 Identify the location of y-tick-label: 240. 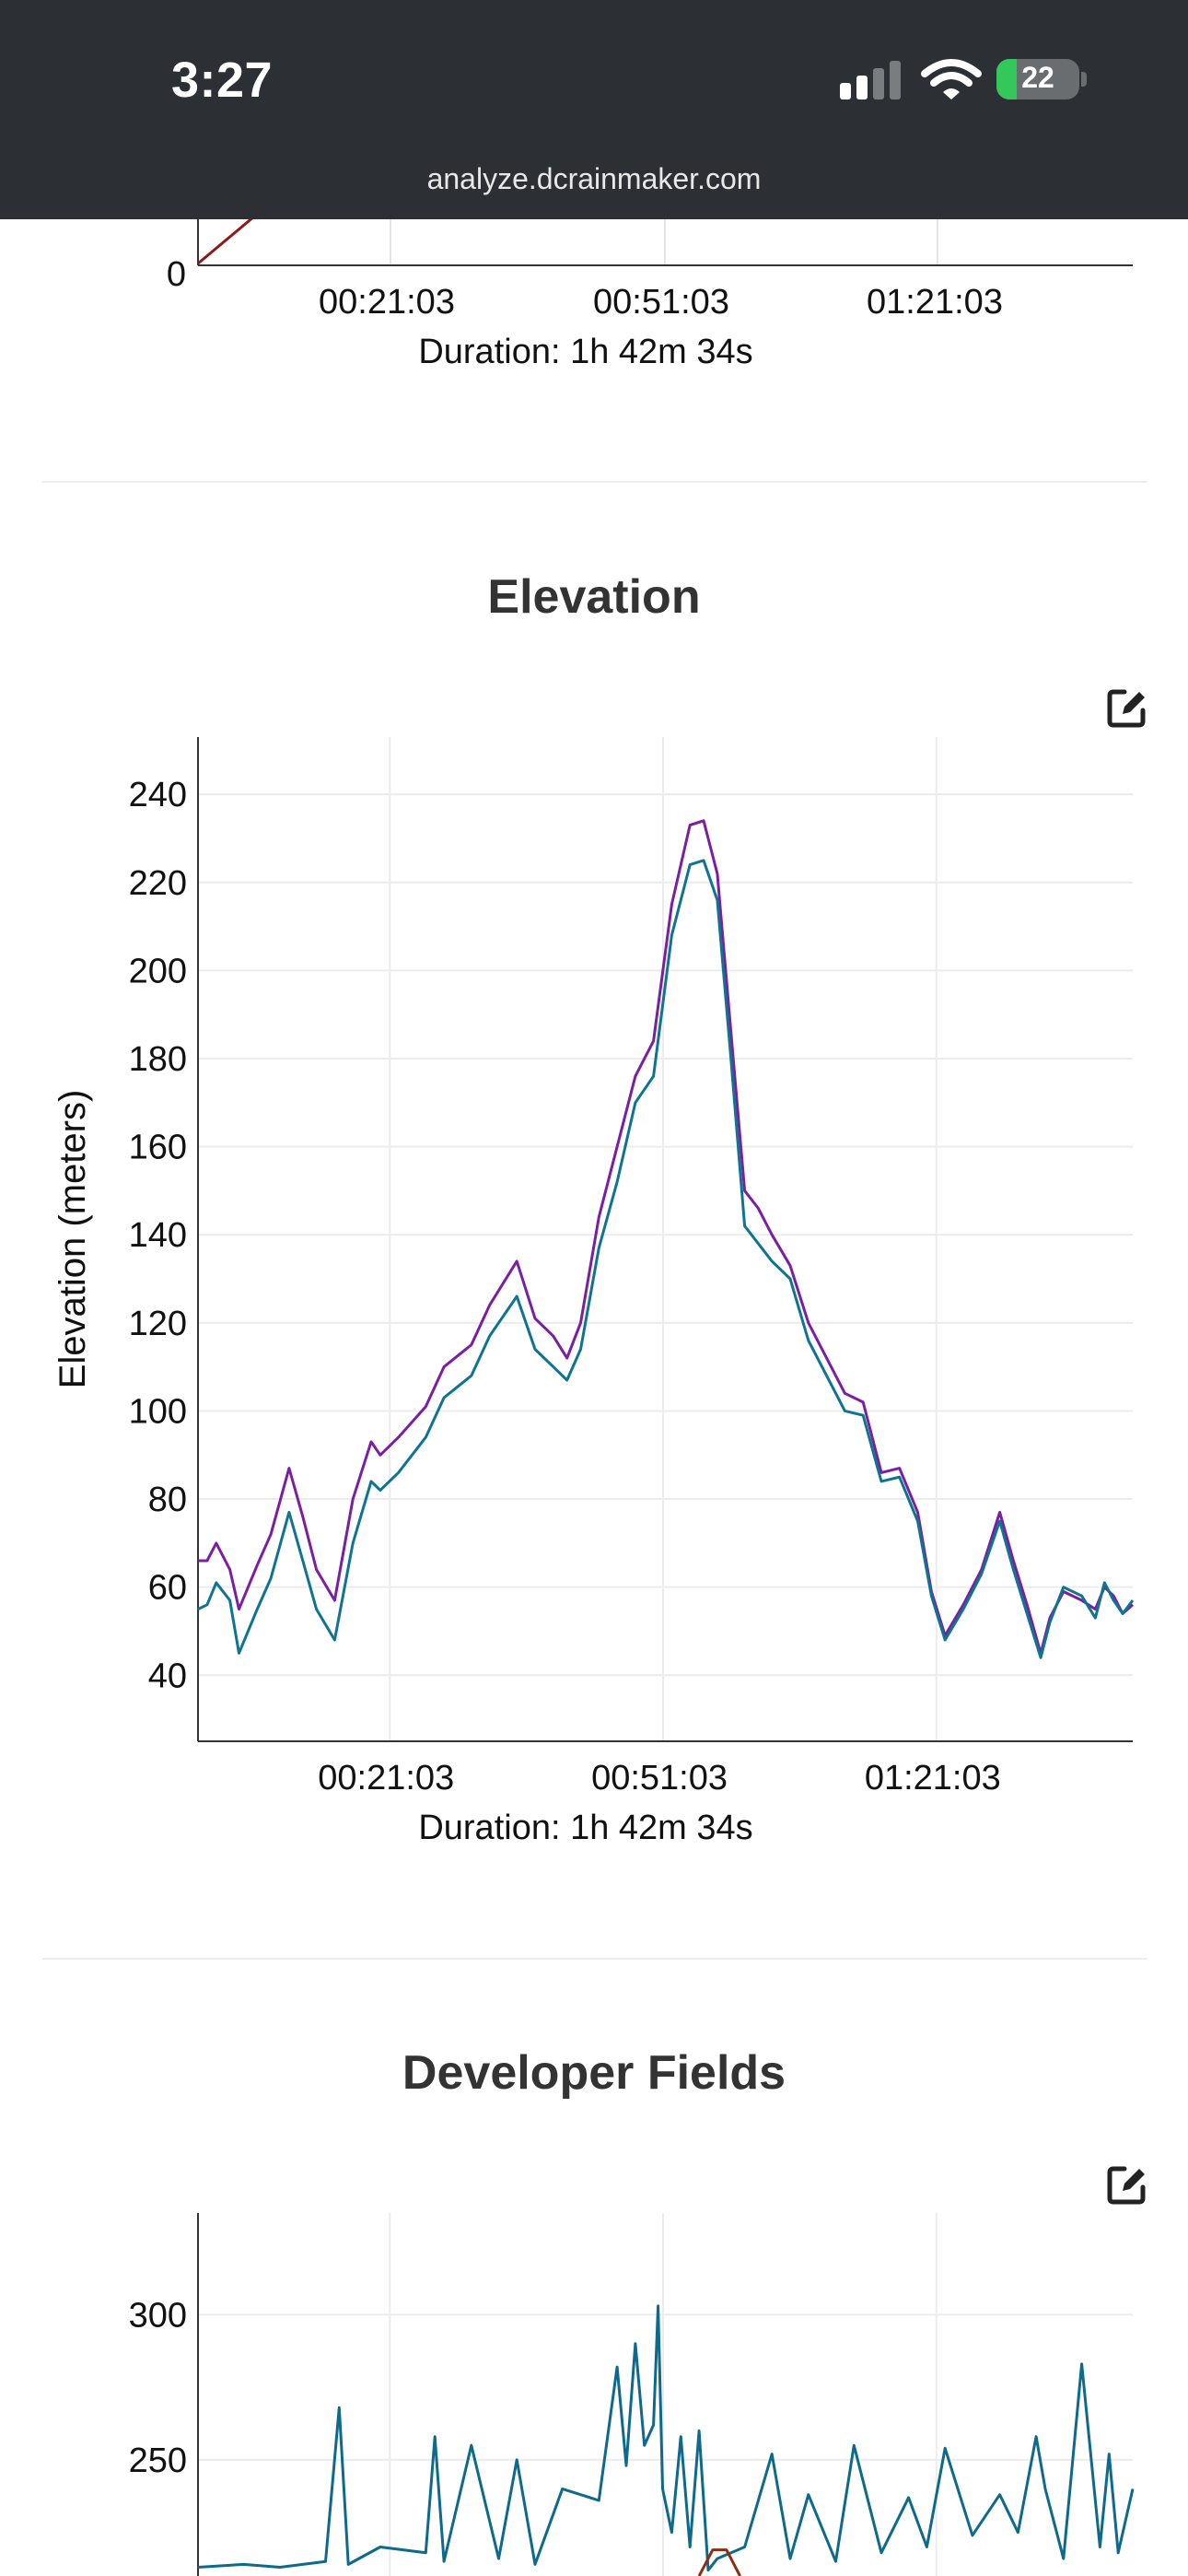
(158, 795).